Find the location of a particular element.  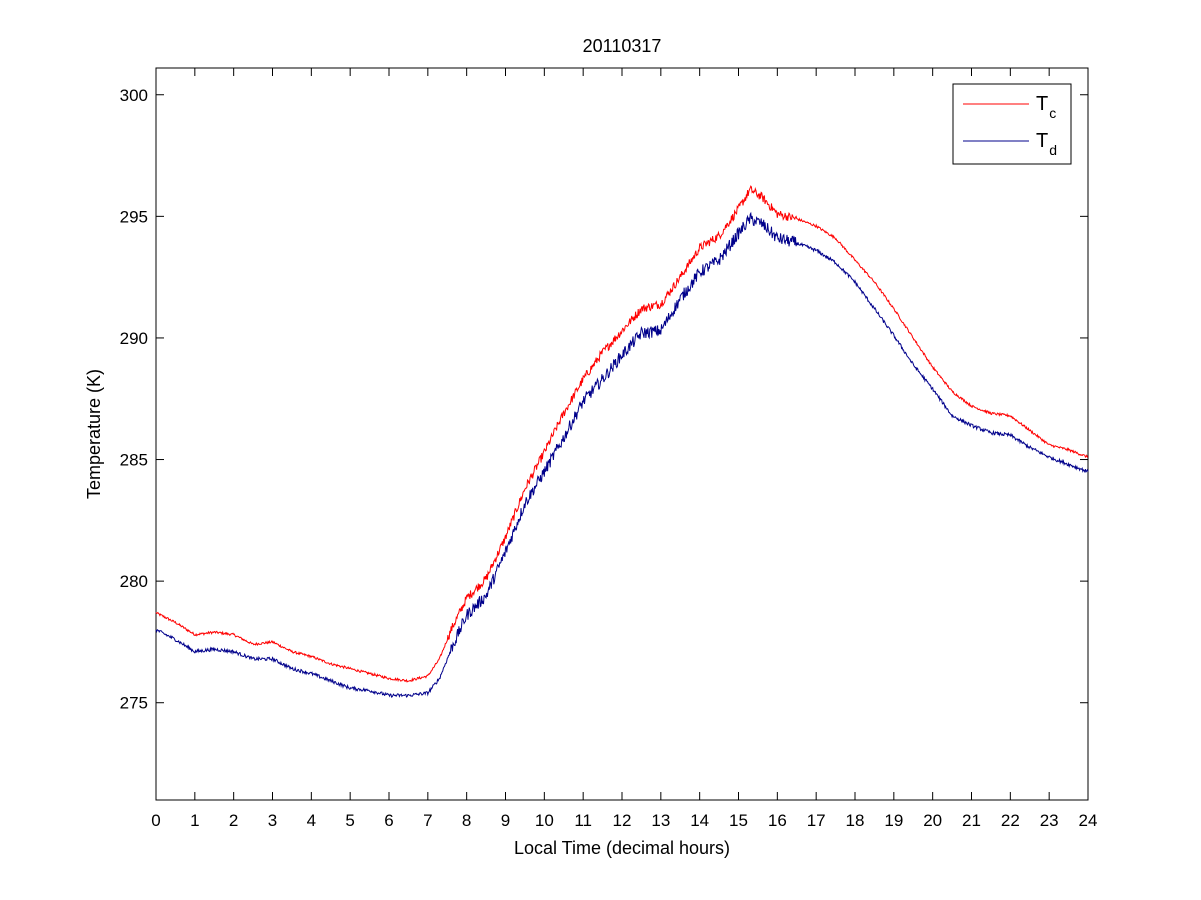

y-tick-label: 285 is located at coordinates (134, 460).